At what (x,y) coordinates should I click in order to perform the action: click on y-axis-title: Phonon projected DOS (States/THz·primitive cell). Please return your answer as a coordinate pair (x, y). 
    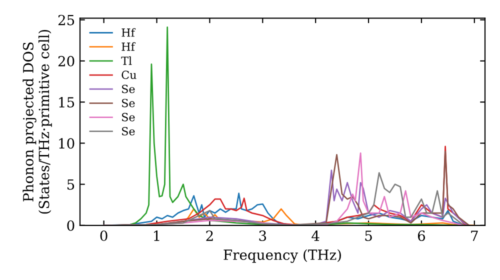
    Looking at the image, I should click on (37, 122).